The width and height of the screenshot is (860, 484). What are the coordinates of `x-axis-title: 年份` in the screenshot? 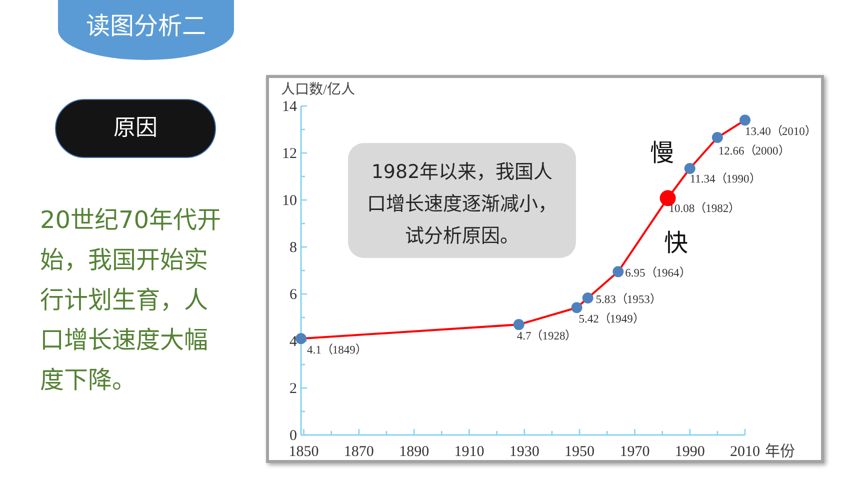 It's located at (780, 451).